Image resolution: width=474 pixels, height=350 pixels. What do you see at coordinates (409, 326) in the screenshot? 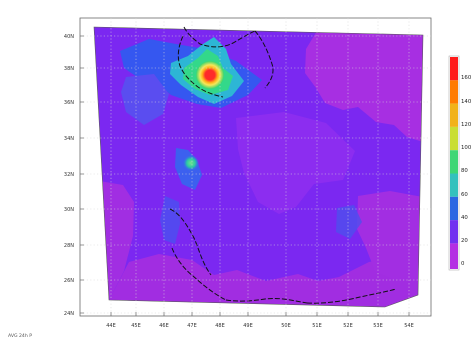
I see `x-axis-label-11: 54E` at bounding box center [409, 326].